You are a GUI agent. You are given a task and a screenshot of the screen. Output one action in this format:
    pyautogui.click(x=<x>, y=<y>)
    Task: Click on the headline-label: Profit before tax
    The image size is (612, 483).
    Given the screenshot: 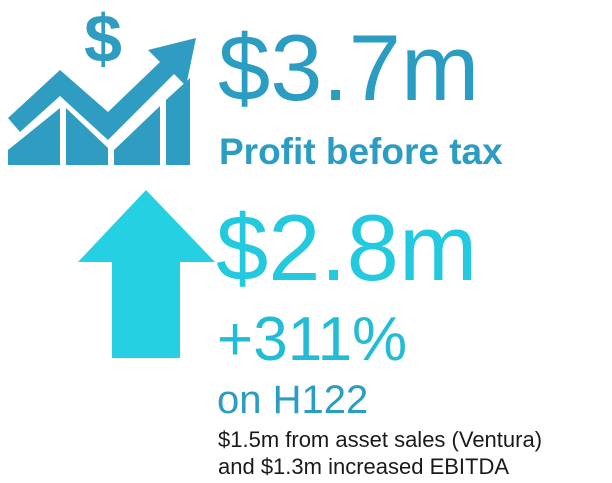 What is the action you would take?
    pyautogui.click(x=361, y=151)
    